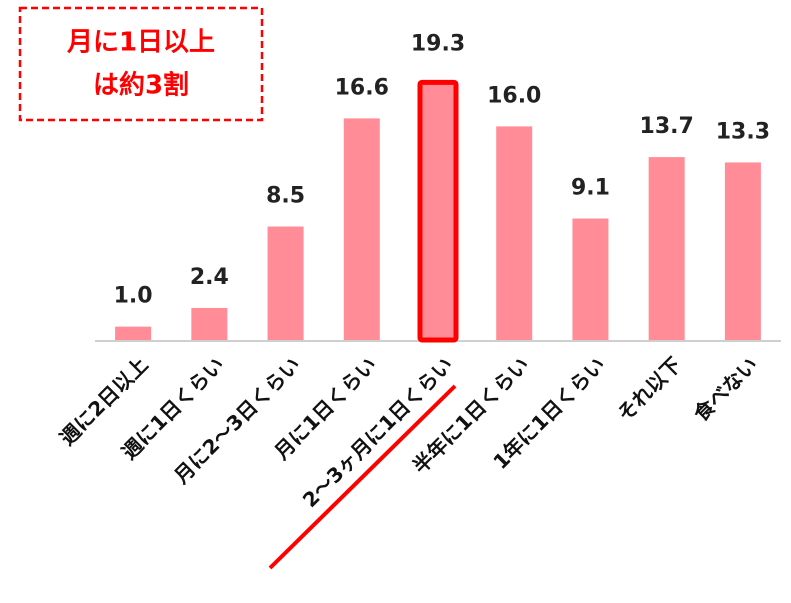 This screenshot has width=791, height=603. What do you see at coordinates (650, 389) in the screenshot?
I see `x-tick-label: それ以下` at bounding box center [650, 389].